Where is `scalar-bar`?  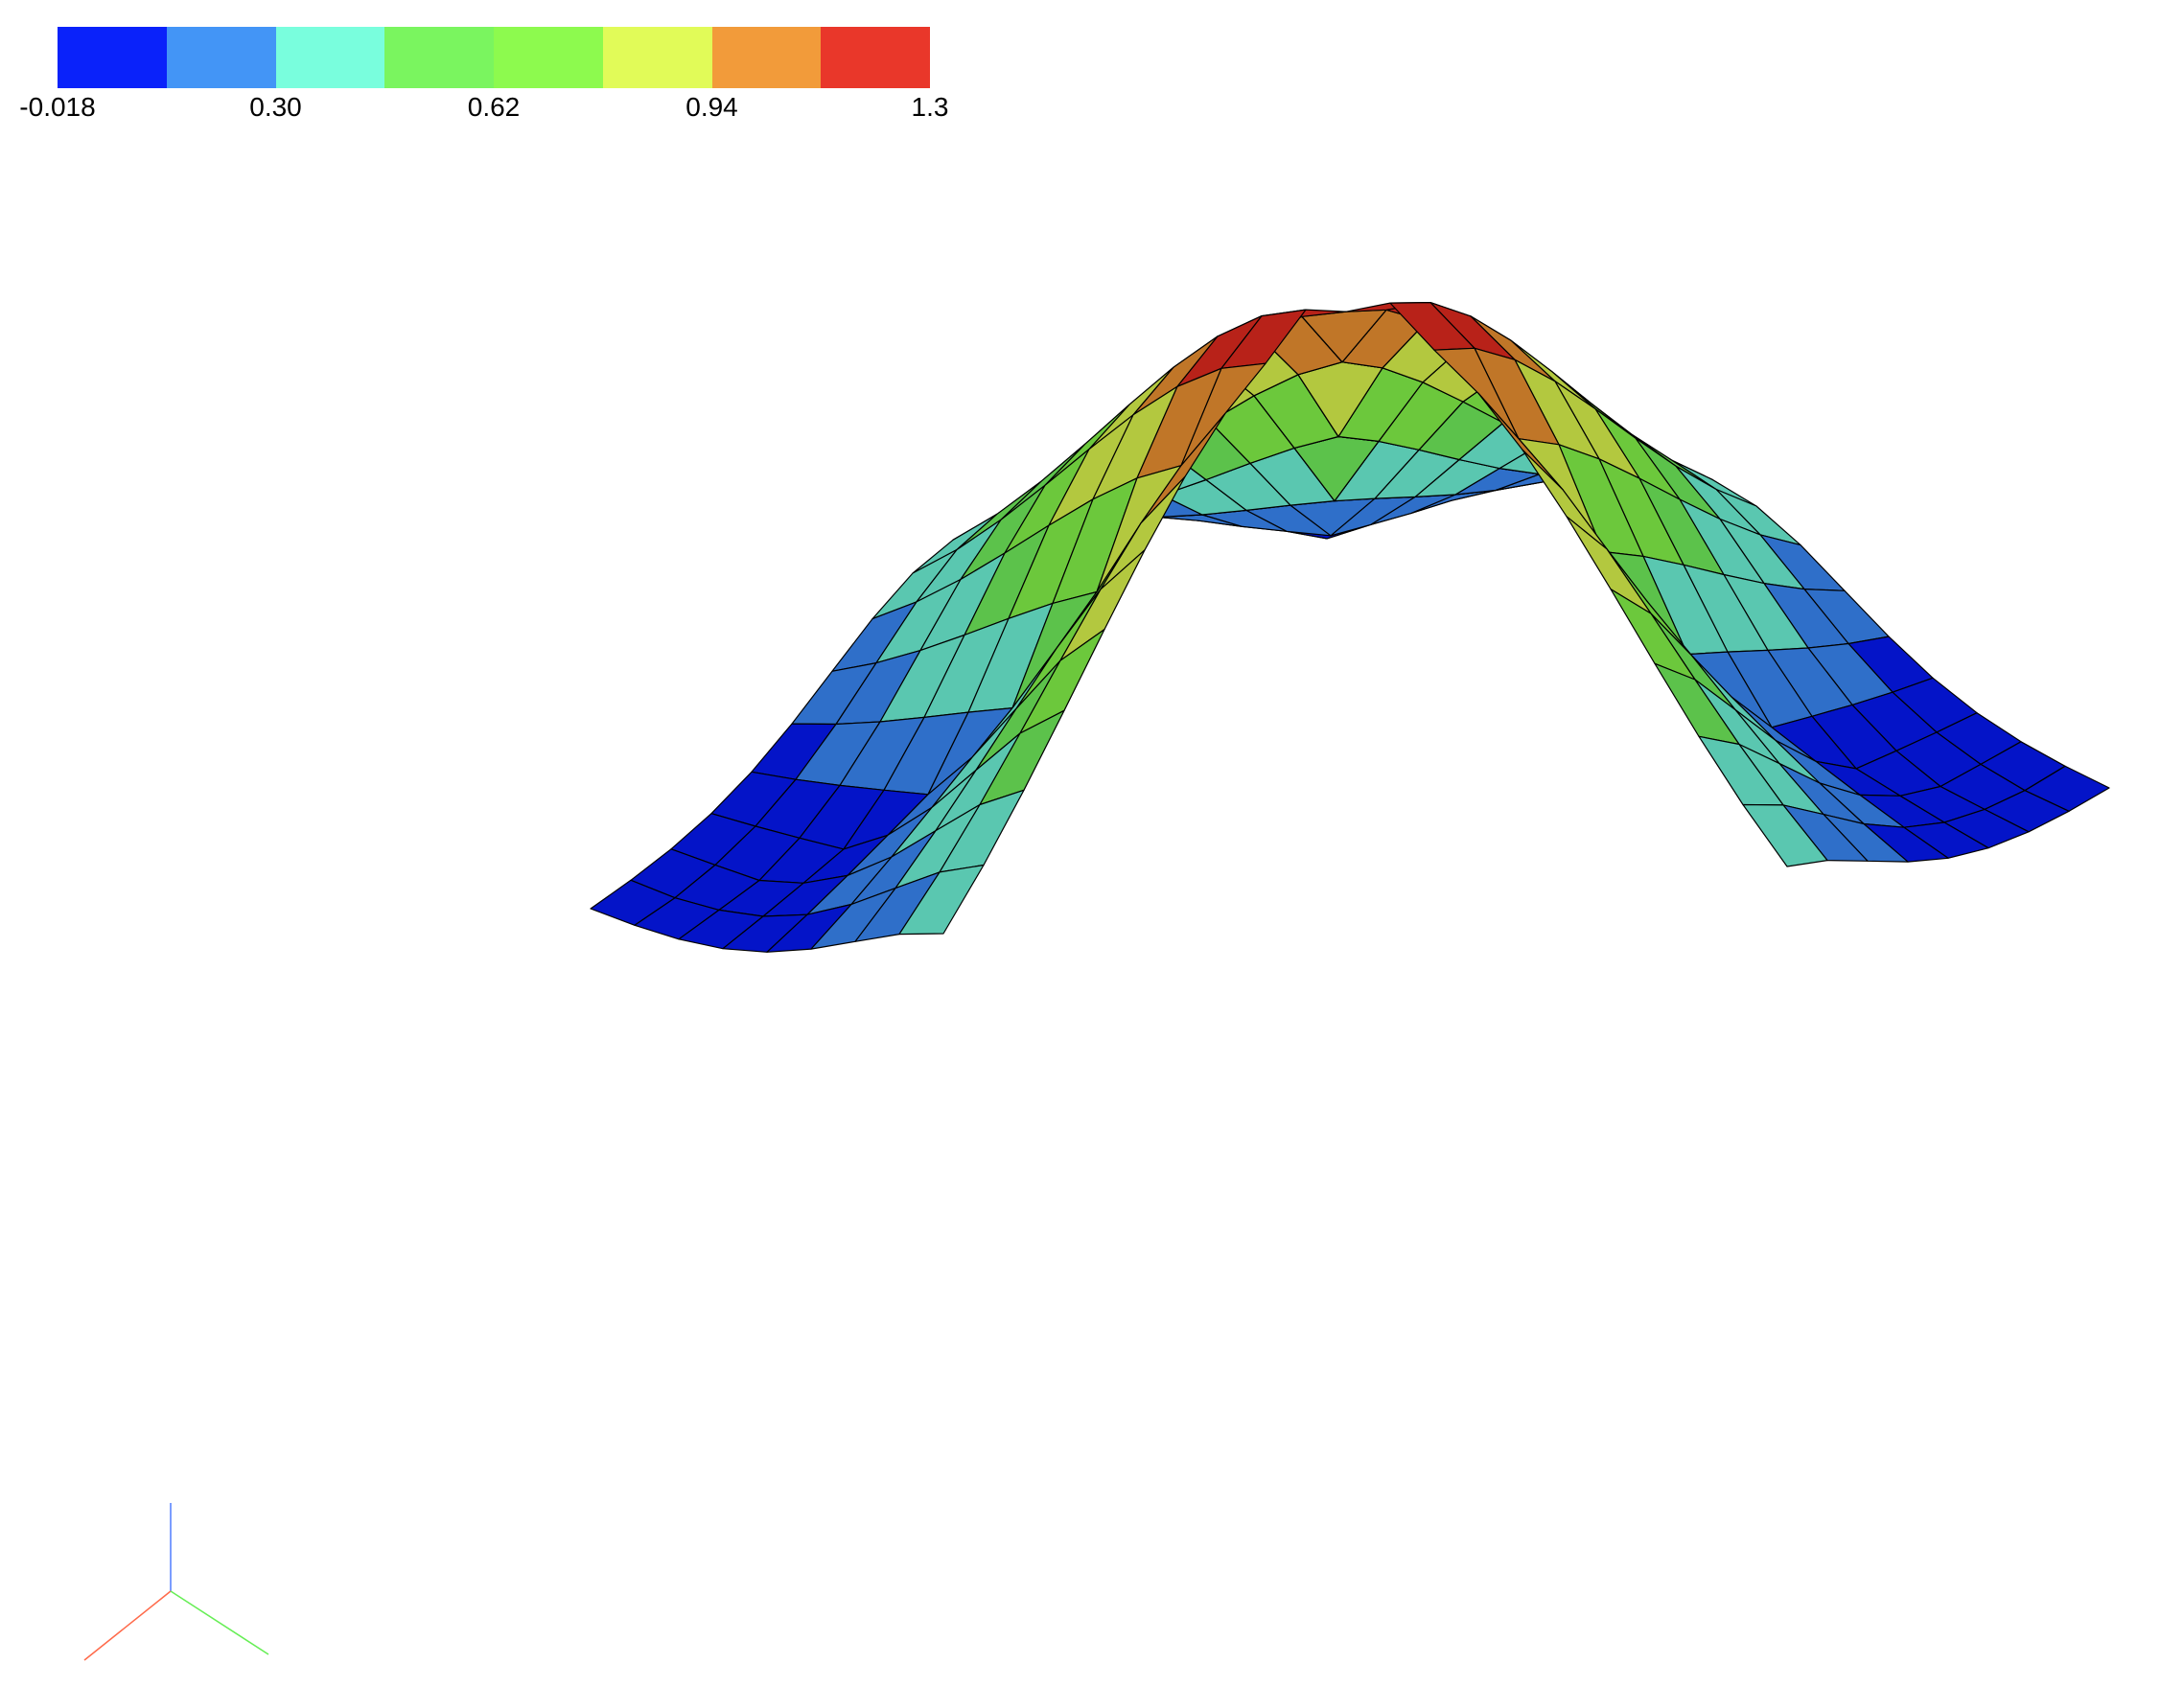
scalar-bar is located at coordinates (494, 58).